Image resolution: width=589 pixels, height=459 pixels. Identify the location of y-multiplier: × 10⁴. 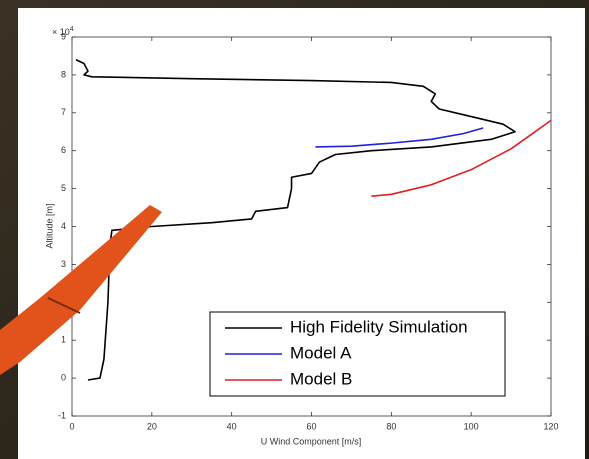
(63, 32).